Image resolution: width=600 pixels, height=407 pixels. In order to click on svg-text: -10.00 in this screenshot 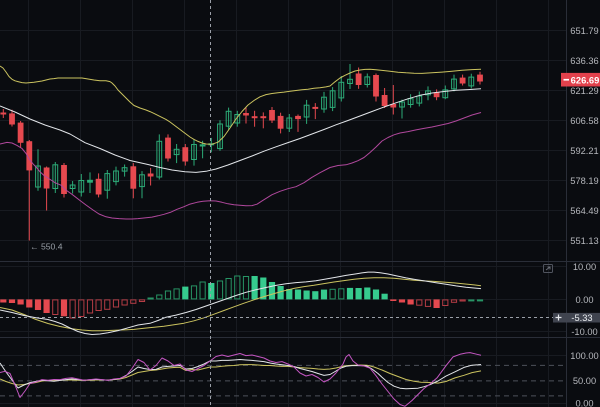, I will do `click(584, 332)`.